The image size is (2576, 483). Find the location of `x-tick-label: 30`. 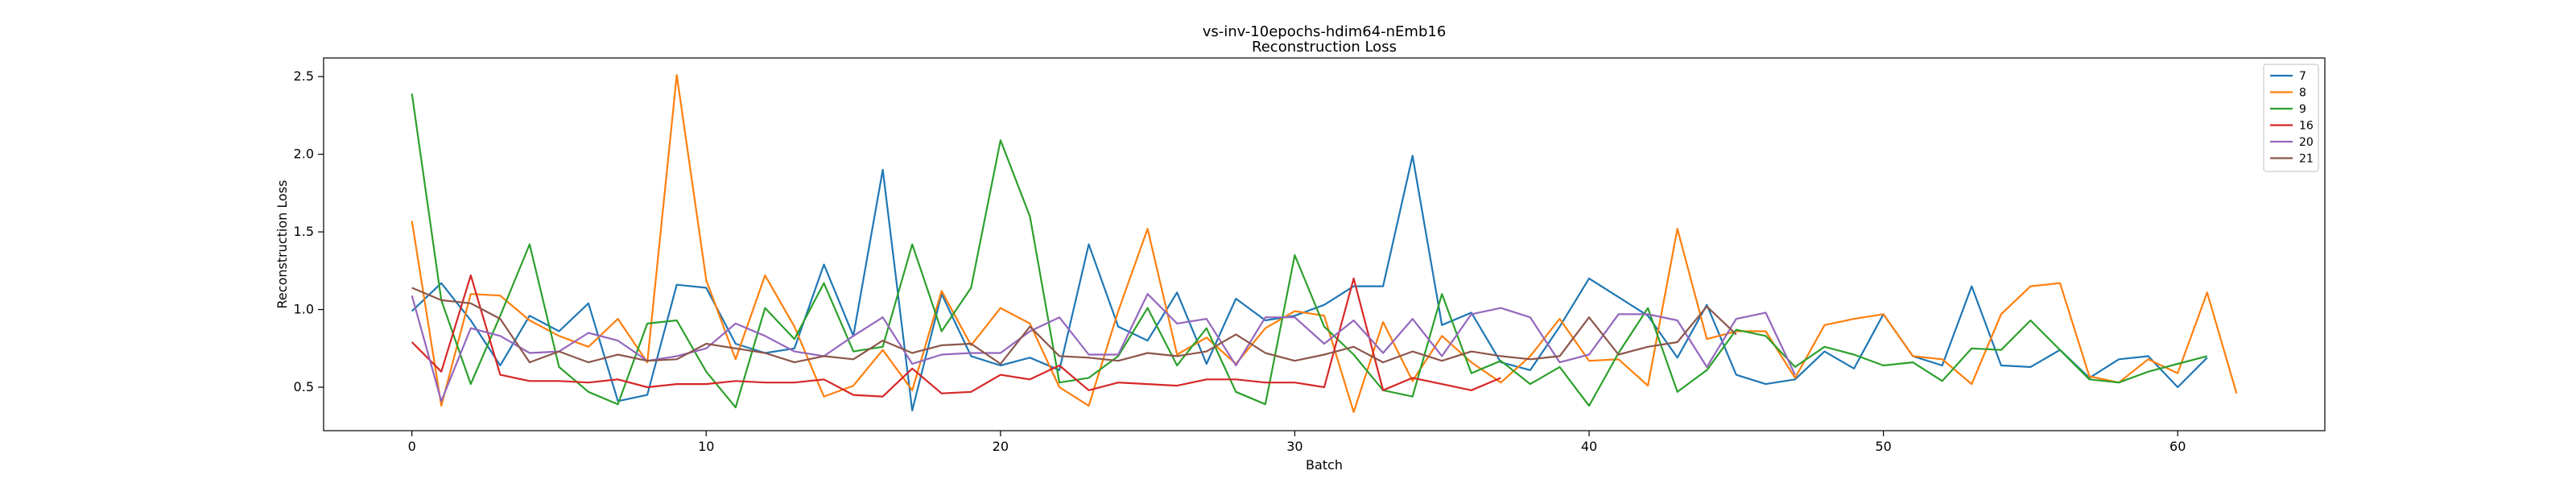

x-tick-label: 30 is located at coordinates (1294, 446).